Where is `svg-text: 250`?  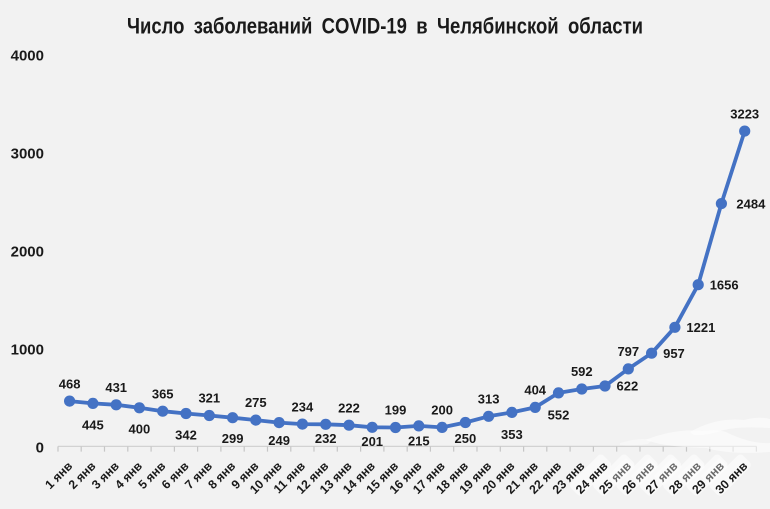
svg-text: 250 is located at coordinates (466, 438).